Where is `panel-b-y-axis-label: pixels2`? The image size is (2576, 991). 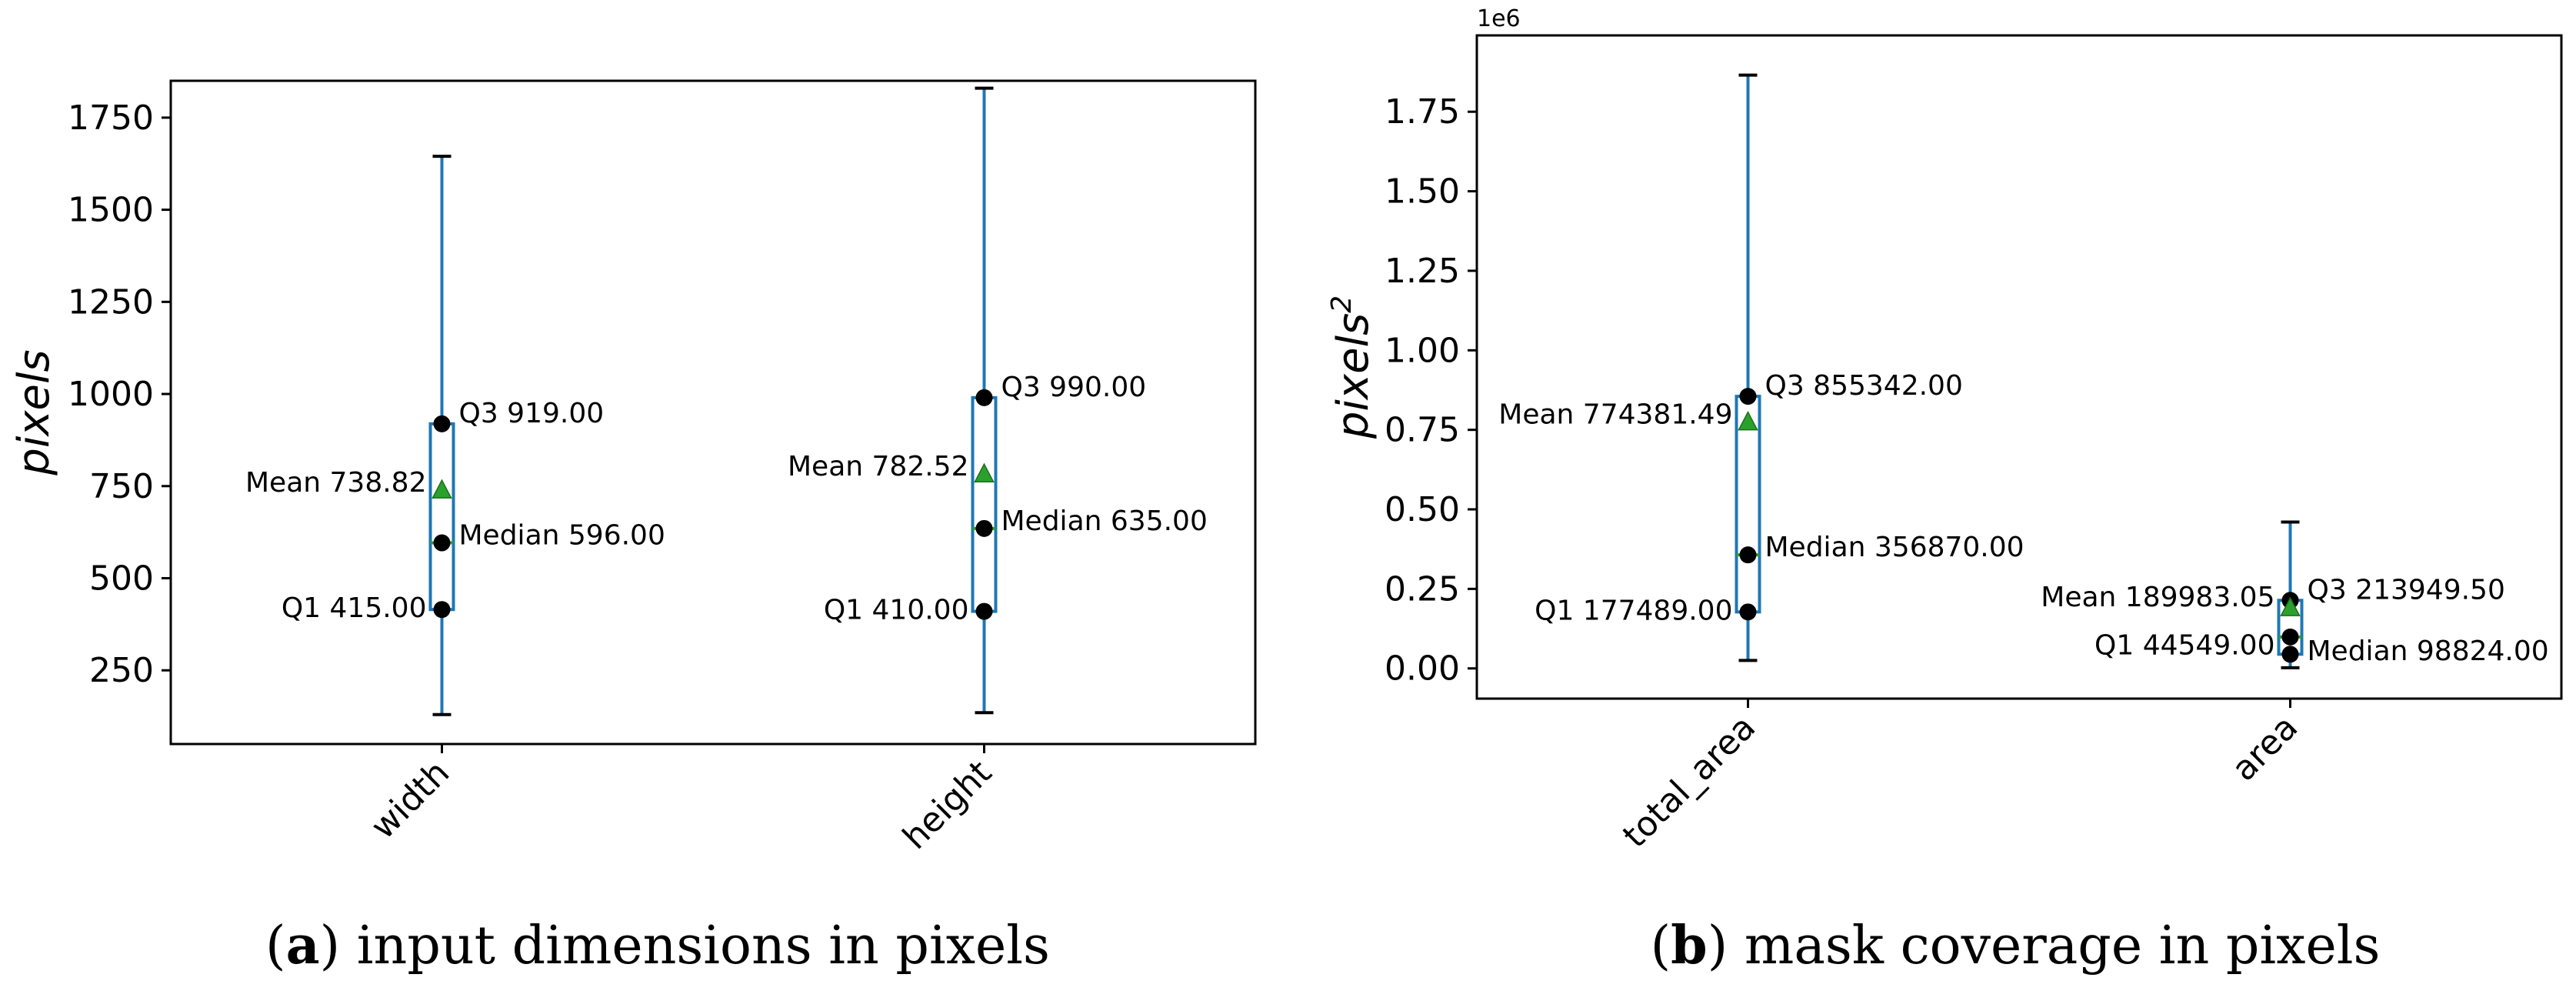
panel-b-y-axis-label: pixels2 is located at coordinates (1352, 367).